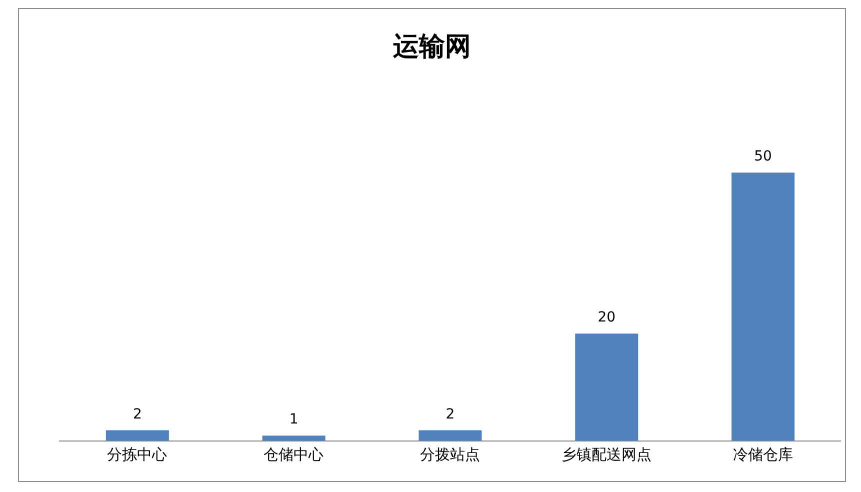 The image size is (861, 492). What do you see at coordinates (763, 156) in the screenshot?
I see `data-label: 50` at bounding box center [763, 156].